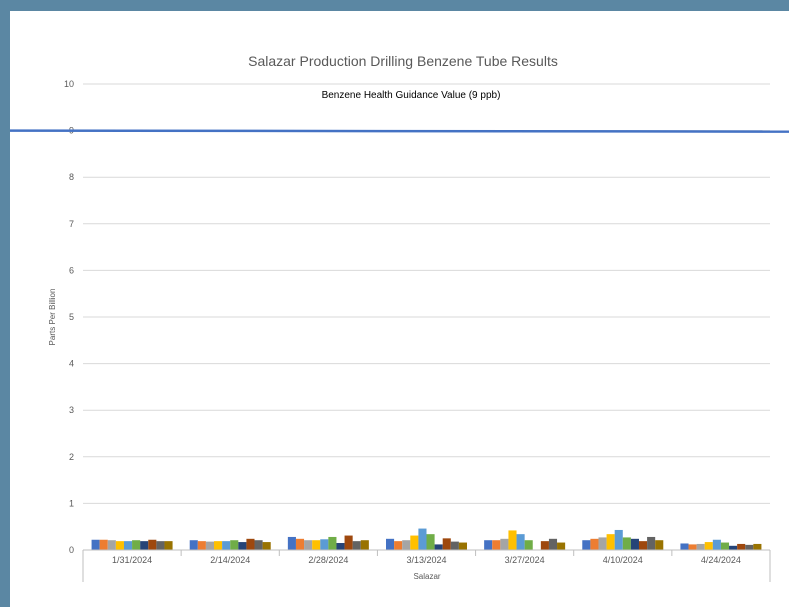 This screenshot has height=607, width=789. Describe the element at coordinates (721, 560) in the screenshot. I see `x-tick-label: 4/24/2024` at that location.